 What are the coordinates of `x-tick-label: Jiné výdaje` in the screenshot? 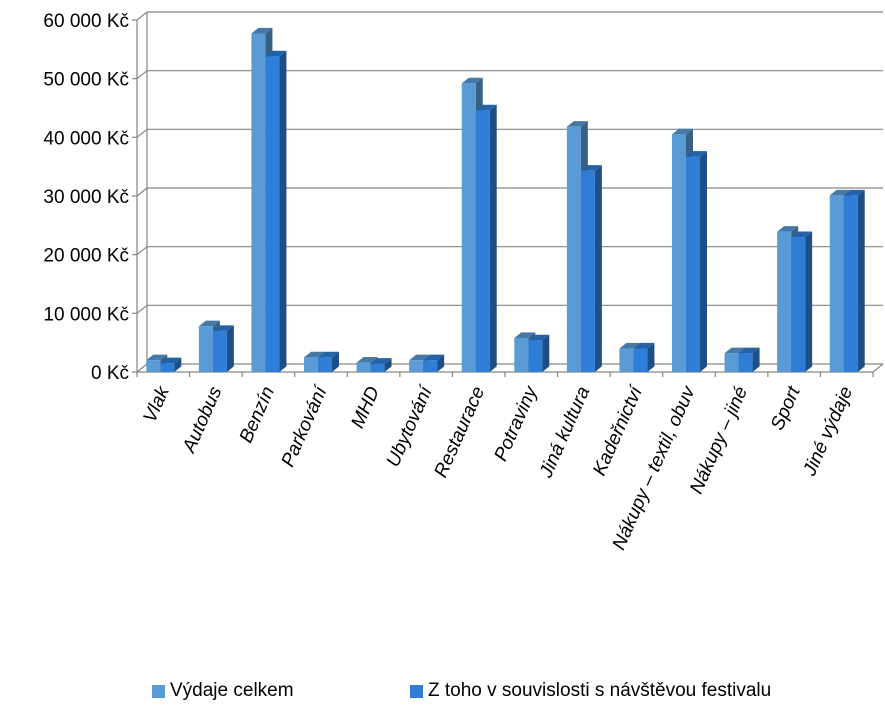 It's located at (828, 431).